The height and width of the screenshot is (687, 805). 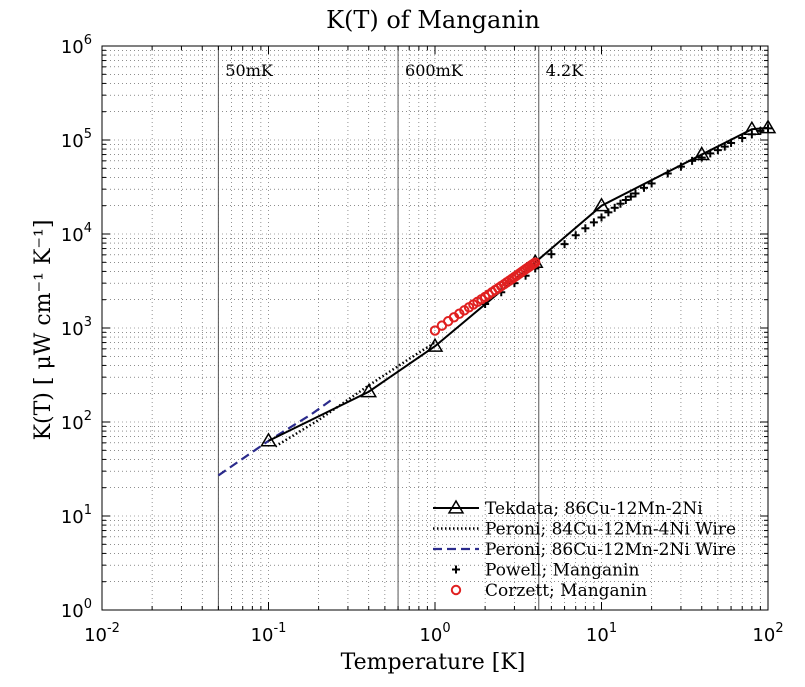 What do you see at coordinates (562, 571) in the screenshot?
I see `legend-label: Powell; Manganin` at bounding box center [562, 571].